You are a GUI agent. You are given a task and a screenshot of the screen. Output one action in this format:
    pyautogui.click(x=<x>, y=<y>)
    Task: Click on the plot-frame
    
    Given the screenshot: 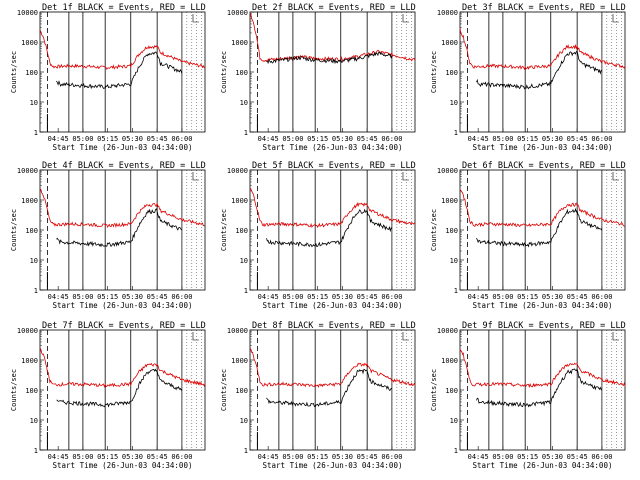 What is the action you would take?
    pyautogui.click(x=122, y=72)
    